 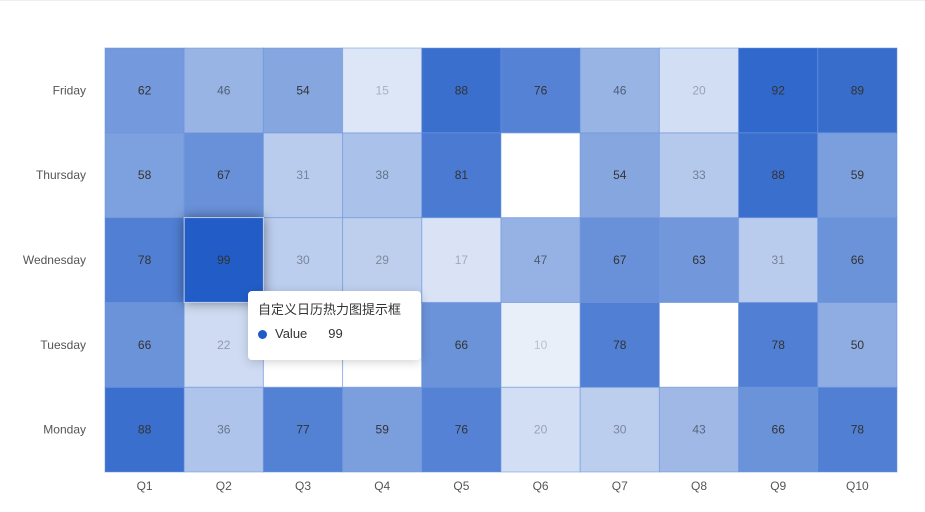 What do you see at coordinates (699, 90) in the screenshot?
I see `heatmap-cell-friday-q8` at bounding box center [699, 90].